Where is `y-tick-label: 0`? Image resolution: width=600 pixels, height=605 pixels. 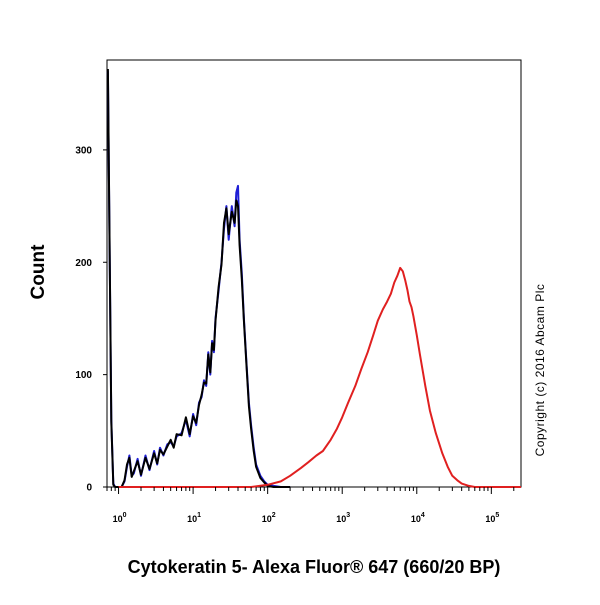
y-tick-label: 0 is located at coordinates (89, 488).